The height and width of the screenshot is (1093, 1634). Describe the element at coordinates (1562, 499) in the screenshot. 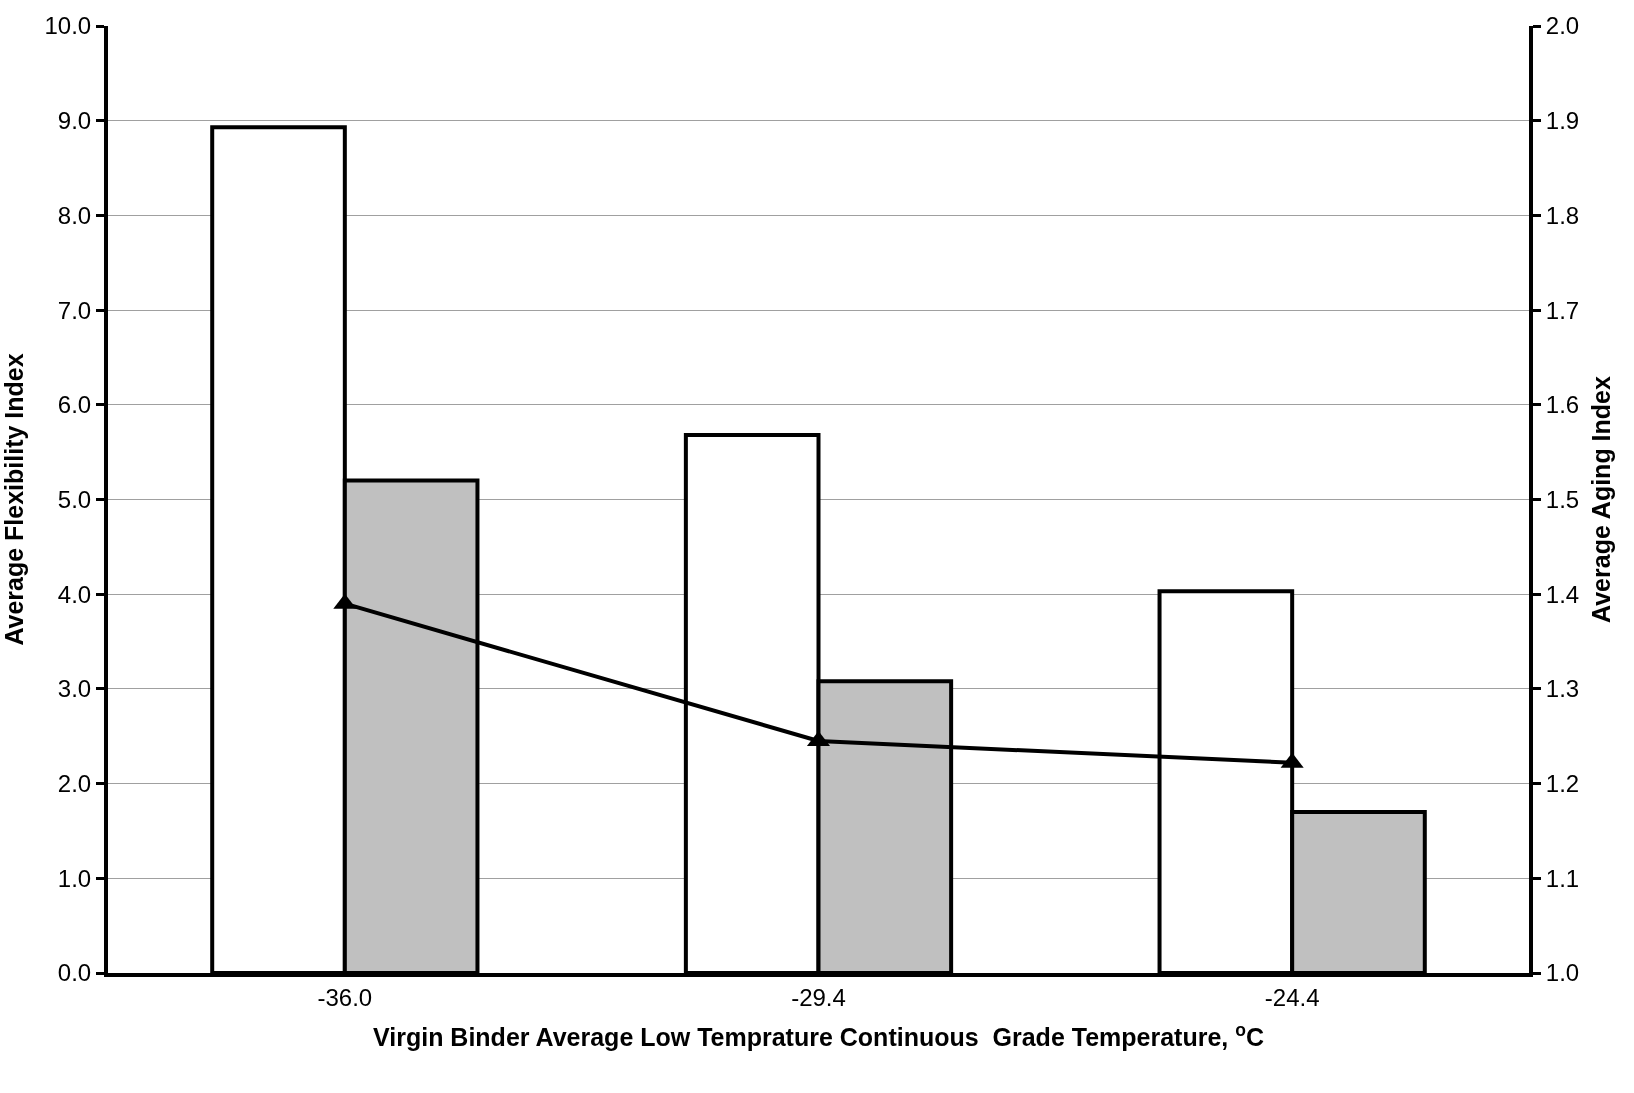

I see `y2-tick-label: 1.5` at that location.